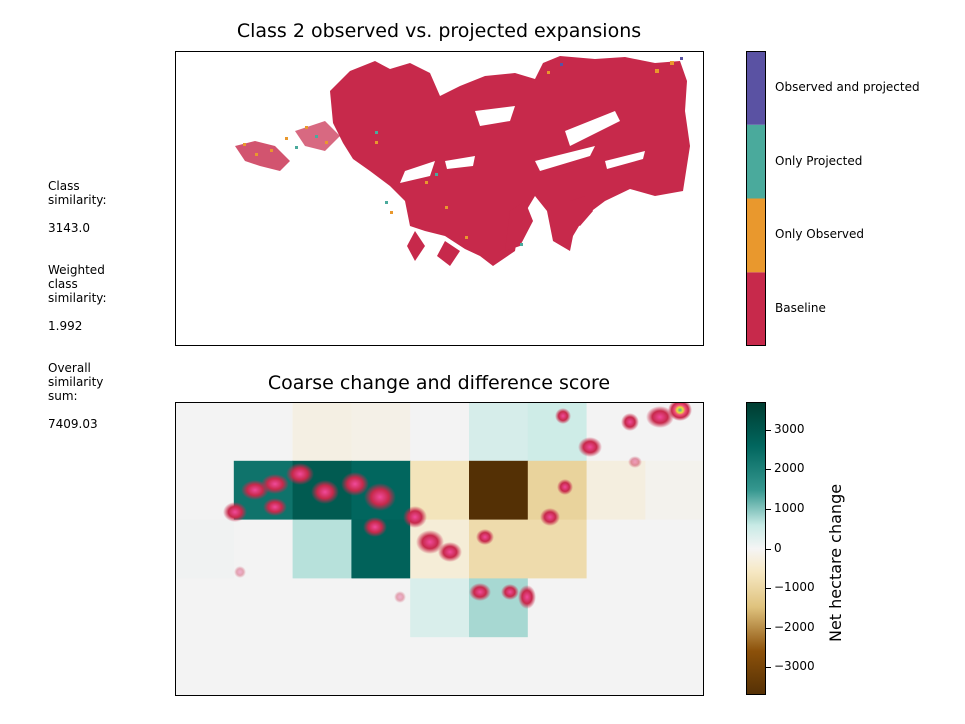 This screenshot has width=965, height=724. I want to click on colorbar-tick-label-2: 1000, so click(789, 507).